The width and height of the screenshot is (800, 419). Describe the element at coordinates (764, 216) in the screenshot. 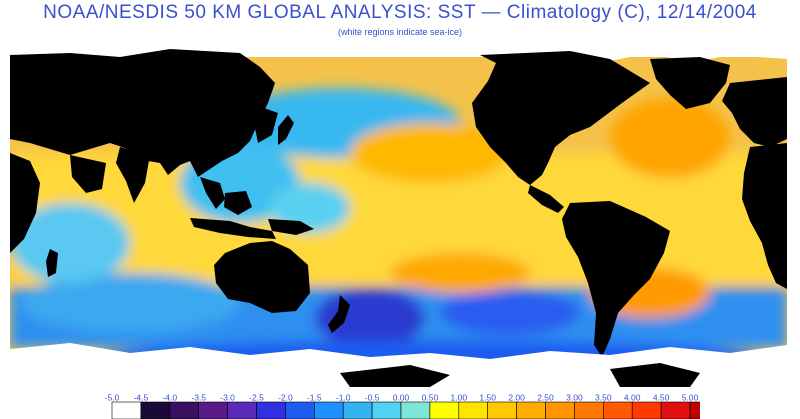

I see `land-africa` at that location.